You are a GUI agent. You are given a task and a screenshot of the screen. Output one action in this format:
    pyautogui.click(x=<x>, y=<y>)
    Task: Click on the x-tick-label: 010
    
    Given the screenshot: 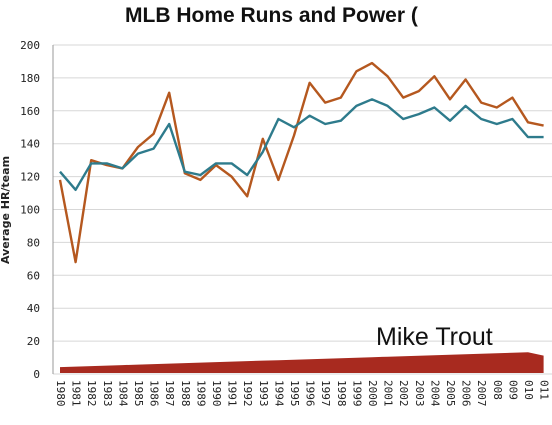 What is the action you would take?
    pyautogui.click(x=528, y=390)
    